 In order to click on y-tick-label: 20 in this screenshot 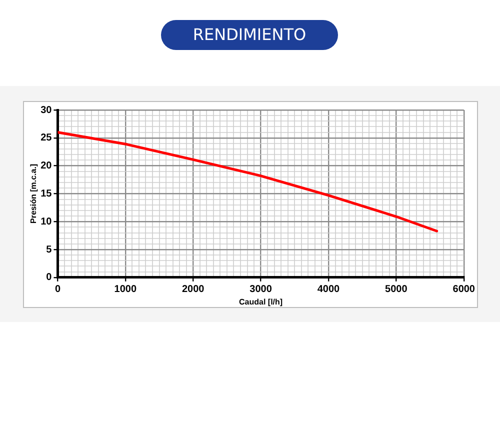, I will do `click(46, 166)`.